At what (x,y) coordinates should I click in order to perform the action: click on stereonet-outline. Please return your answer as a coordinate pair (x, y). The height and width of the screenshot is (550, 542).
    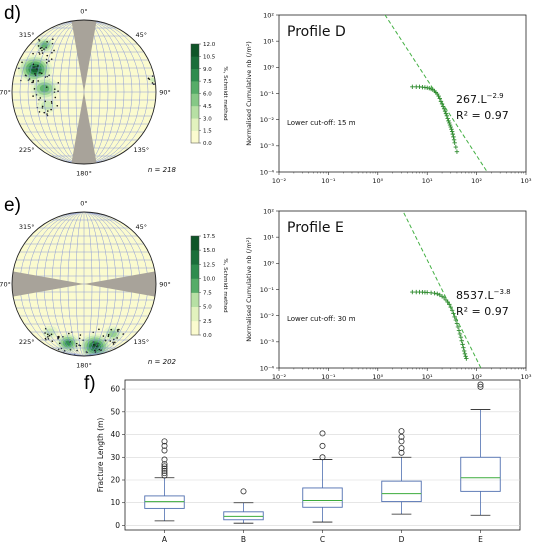
    Looking at the image, I should click on (84, 92).